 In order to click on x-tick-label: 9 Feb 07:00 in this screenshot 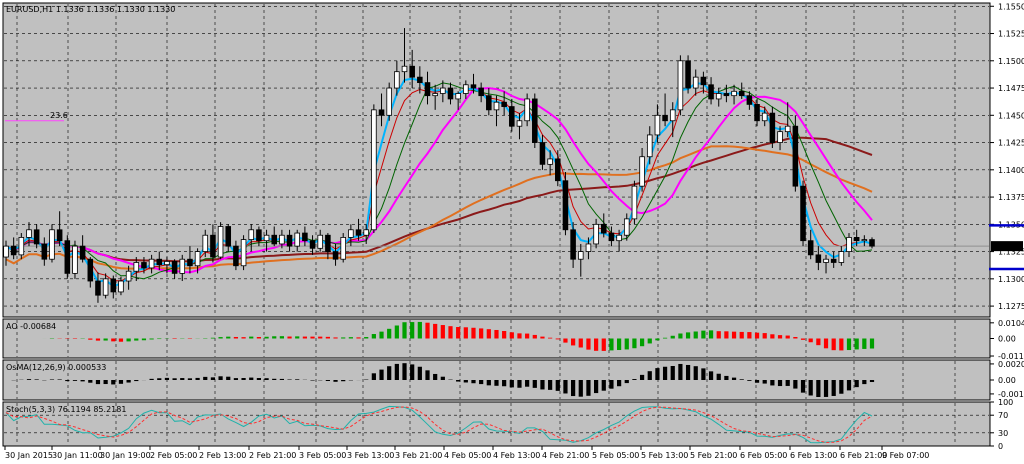, I will do `click(905, 455)`.